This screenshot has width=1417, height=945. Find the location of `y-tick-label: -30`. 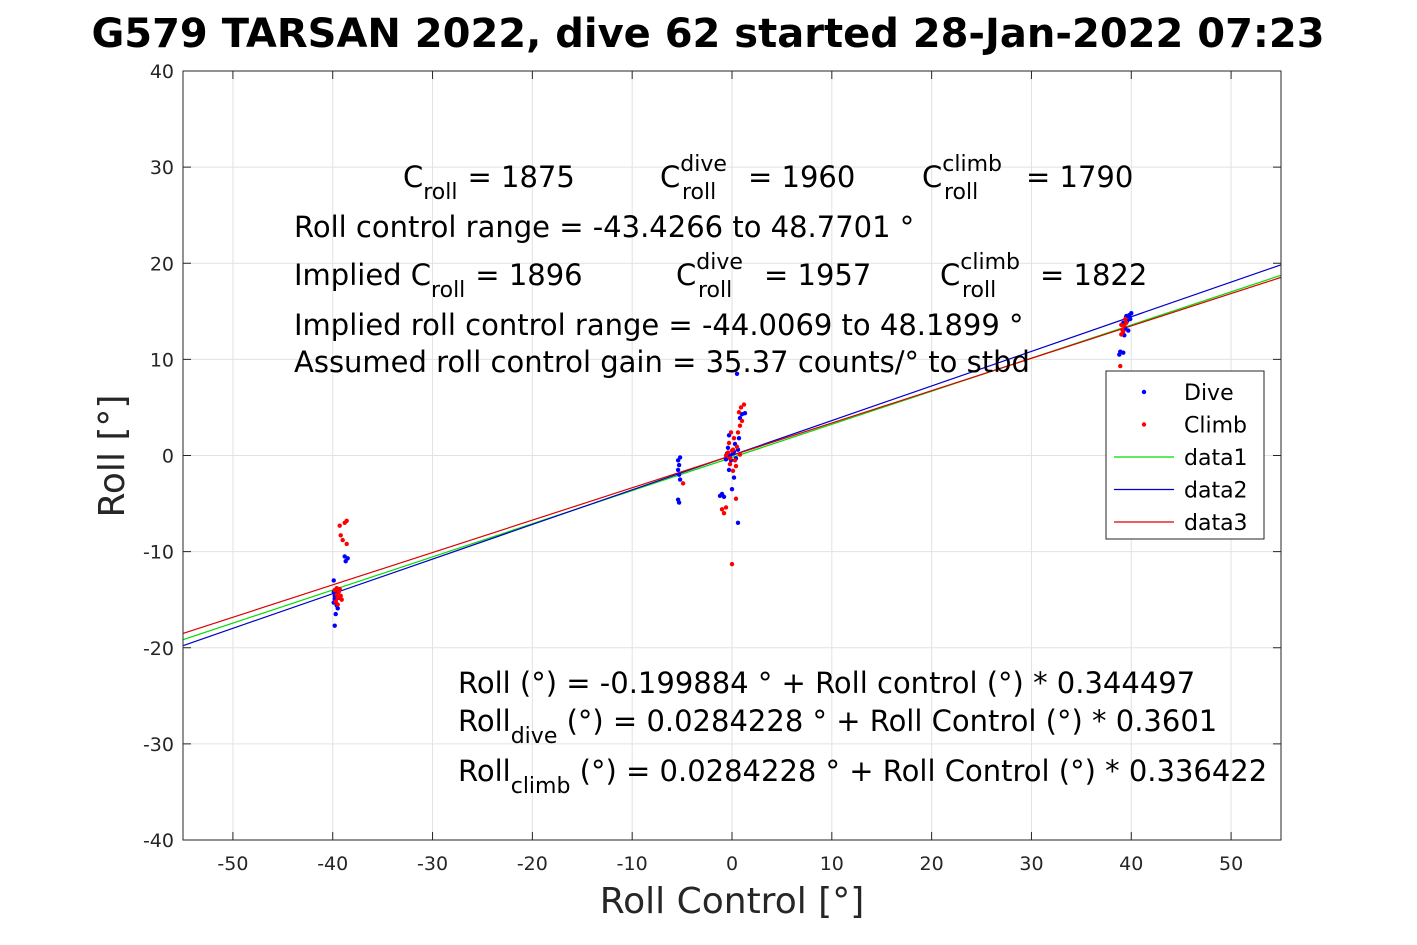

y-tick-label: -30 is located at coordinates (158, 745).